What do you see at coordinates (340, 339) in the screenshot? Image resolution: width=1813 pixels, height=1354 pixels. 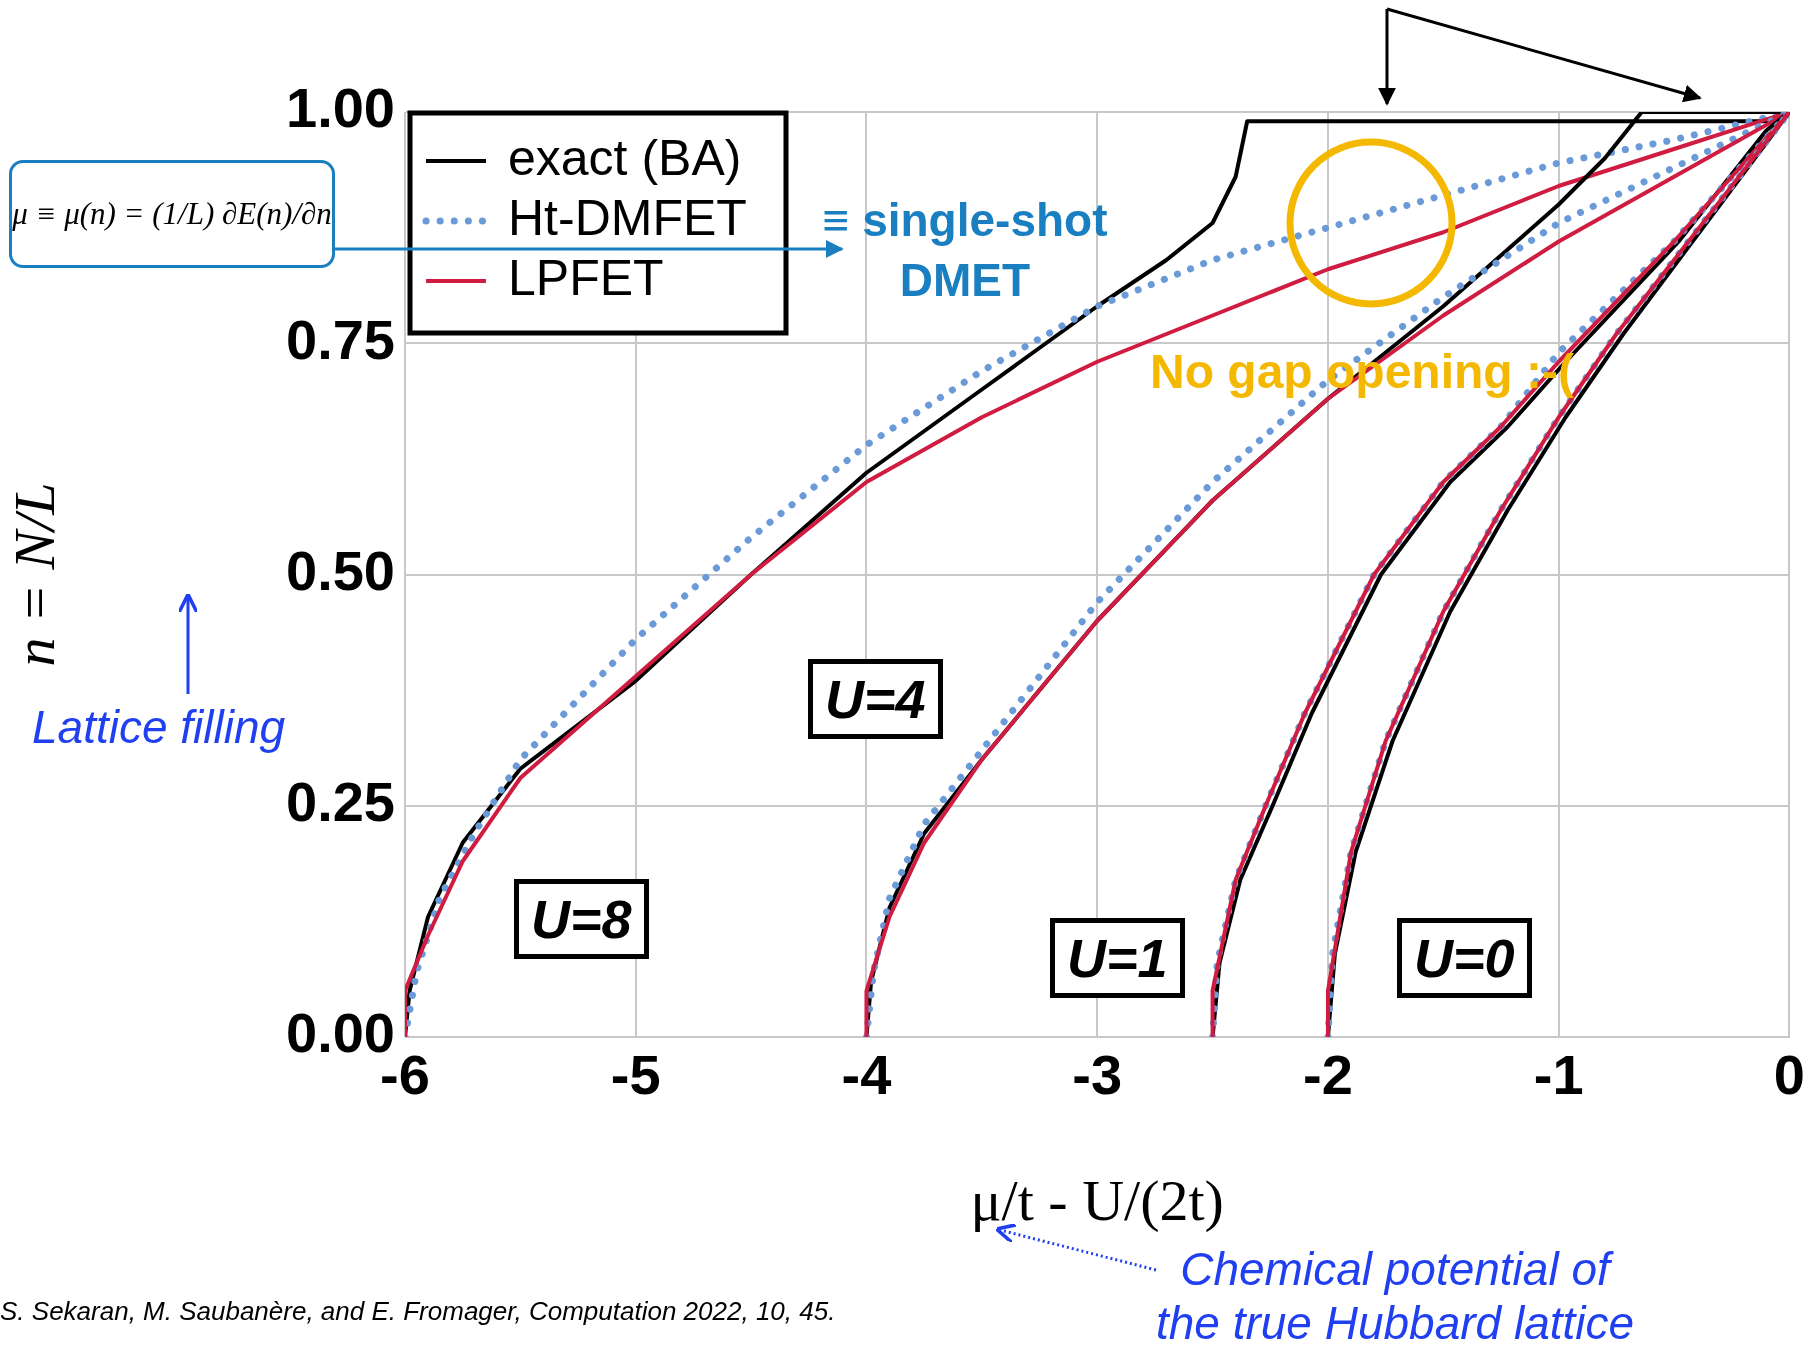 I see `y-tick-label: 0.75` at bounding box center [340, 339].